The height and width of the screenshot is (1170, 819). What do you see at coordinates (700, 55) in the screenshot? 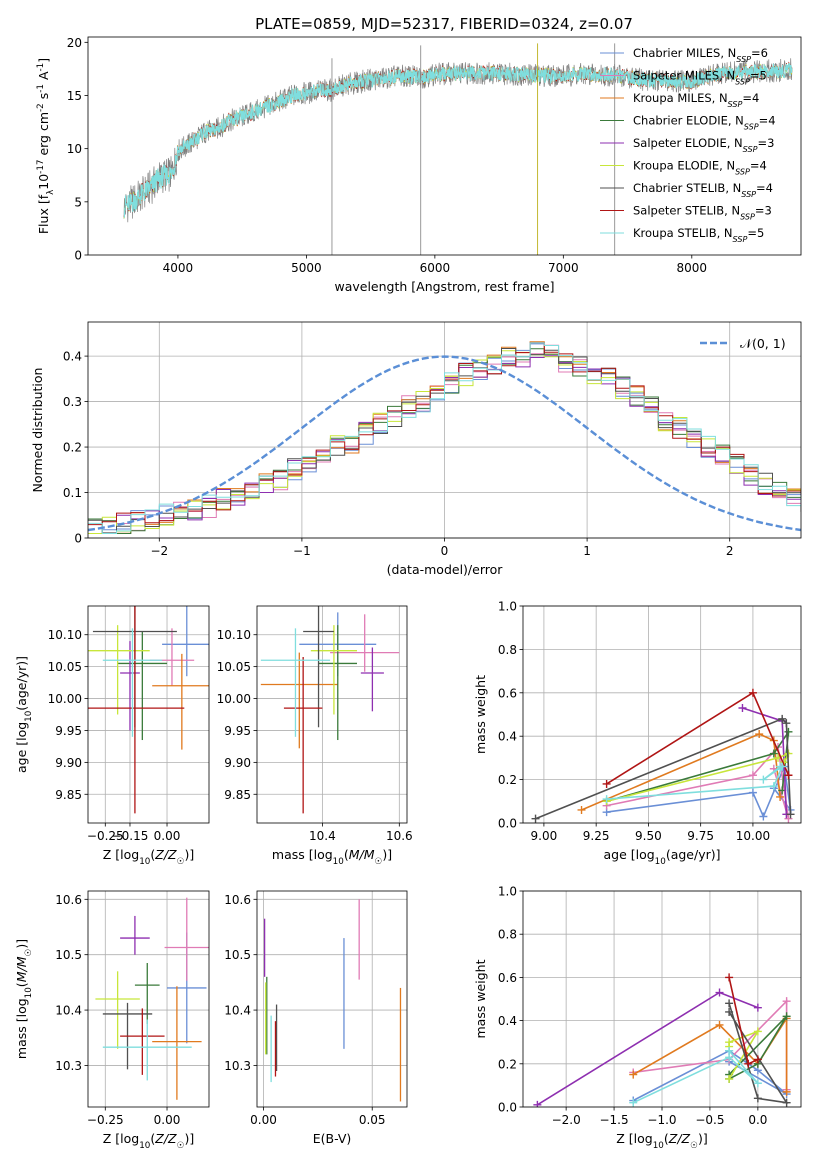
I see `legend-label: Chabrier MILES, NSSP=6` at bounding box center [700, 55].